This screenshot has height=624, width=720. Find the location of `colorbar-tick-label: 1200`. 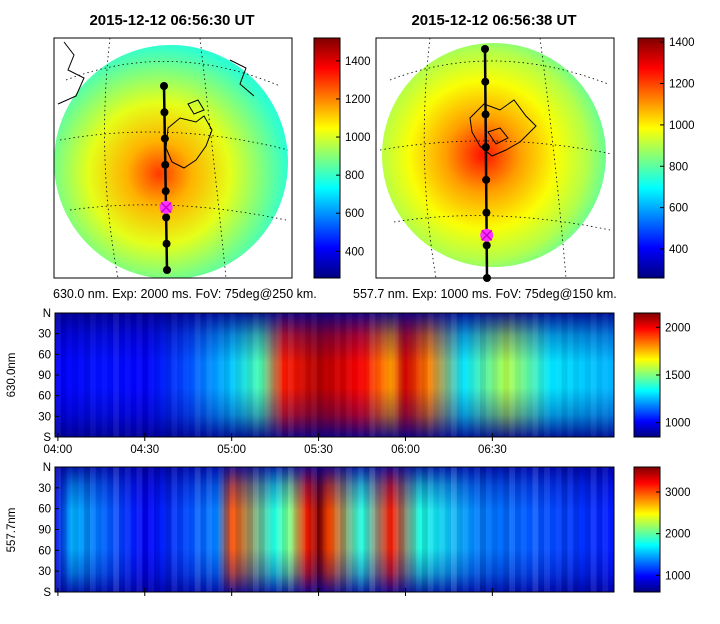

colorbar-tick-label: 1200 is located at coordinates (682, 85).